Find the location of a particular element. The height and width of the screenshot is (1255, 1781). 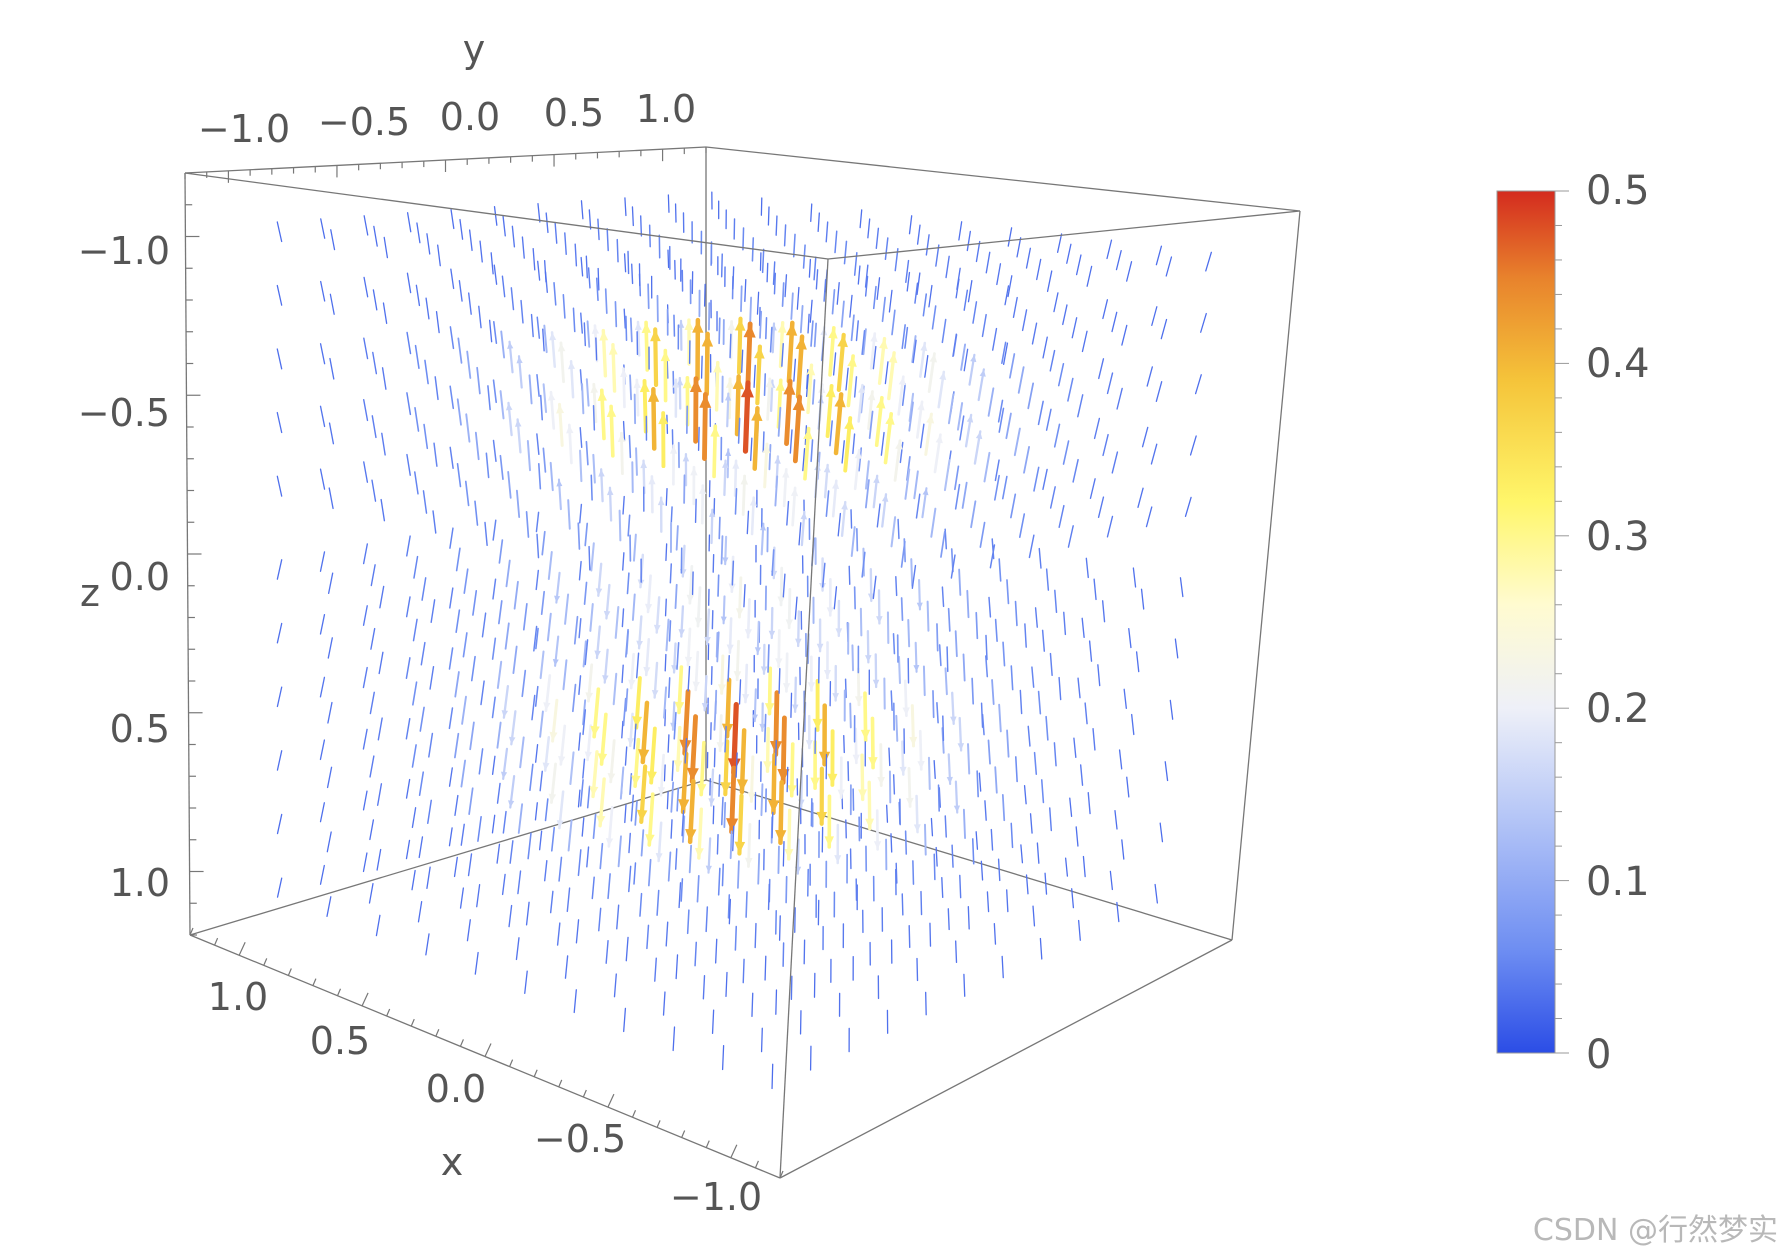

y-axis-label: y is located at coordinates (474, 49).